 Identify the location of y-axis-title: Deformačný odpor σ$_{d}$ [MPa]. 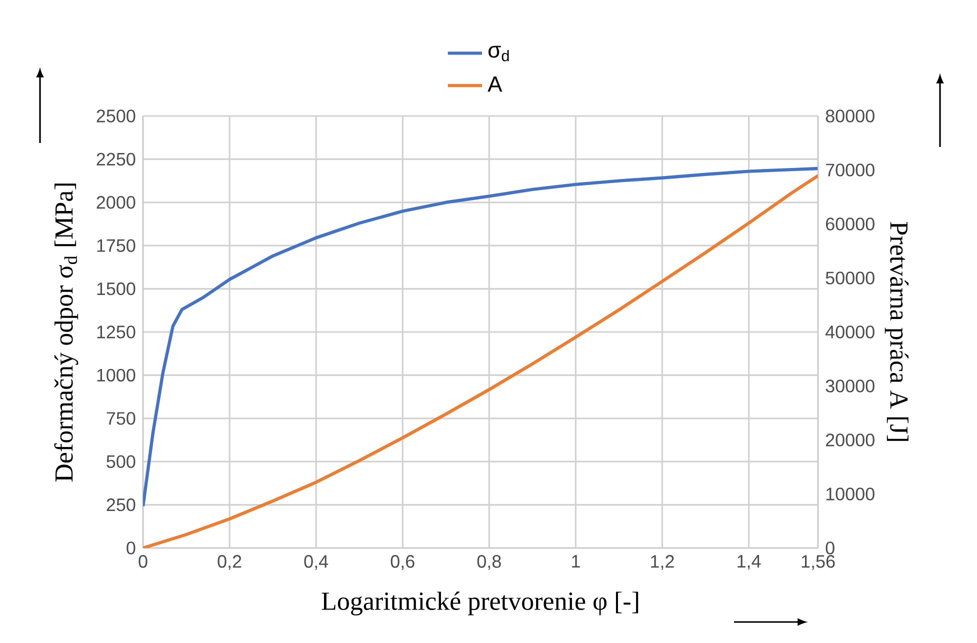
(66, 333).